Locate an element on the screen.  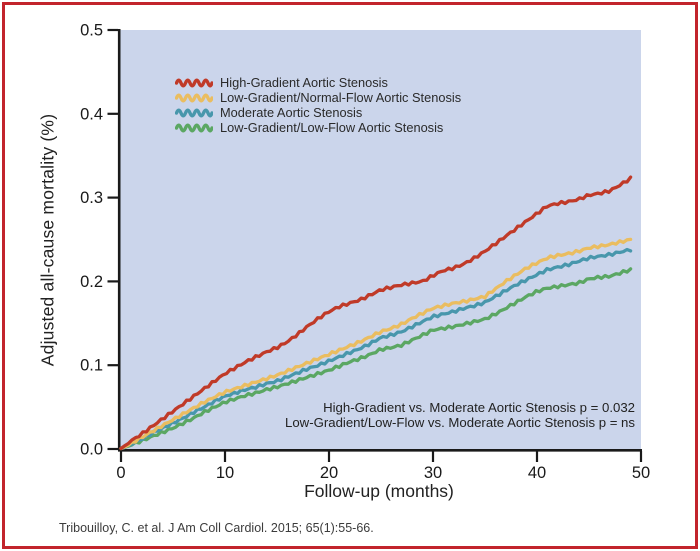
svg-text: 20 is located at coordinates (329, 473).